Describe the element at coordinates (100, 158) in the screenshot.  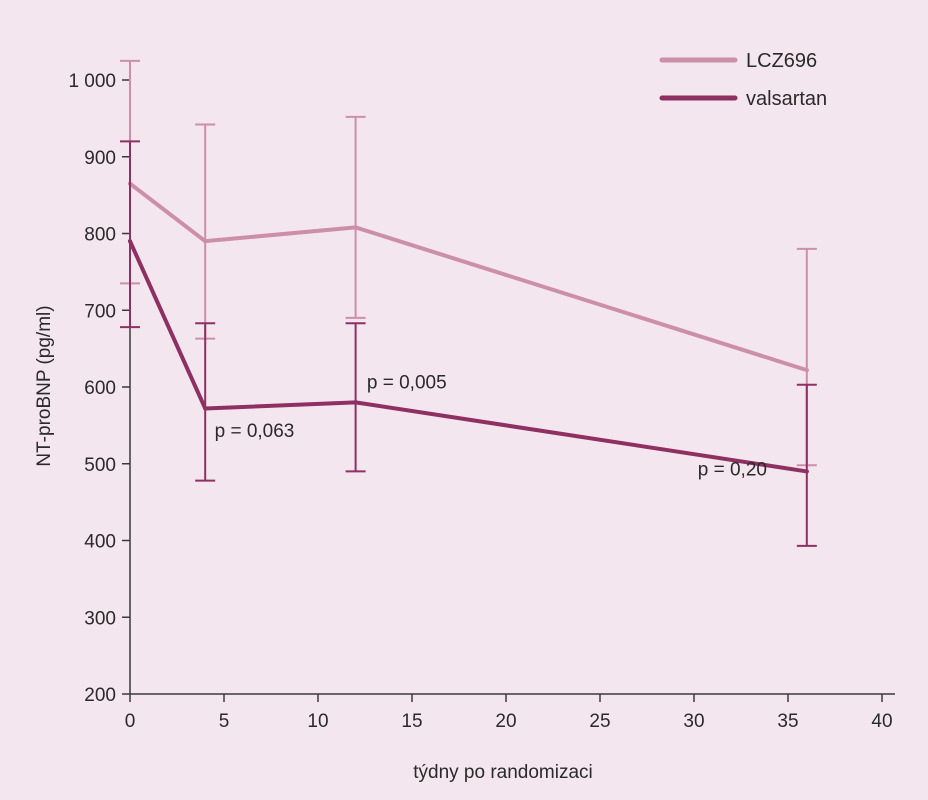
I see `y-tick-label: 900` at that location.